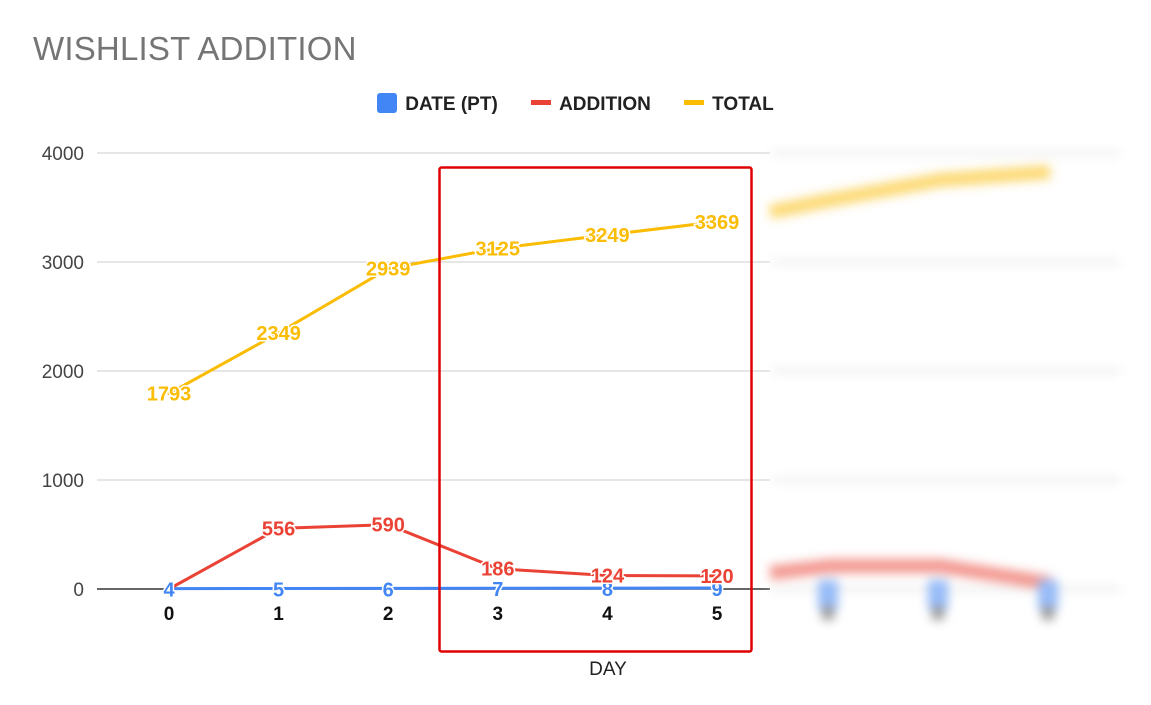 This screenshot has height=705, width=1151. What do you see at coordinates (63, 263) in the screenshot?
I see `y-tick-label: 3000` at bounding box center [63, 263].